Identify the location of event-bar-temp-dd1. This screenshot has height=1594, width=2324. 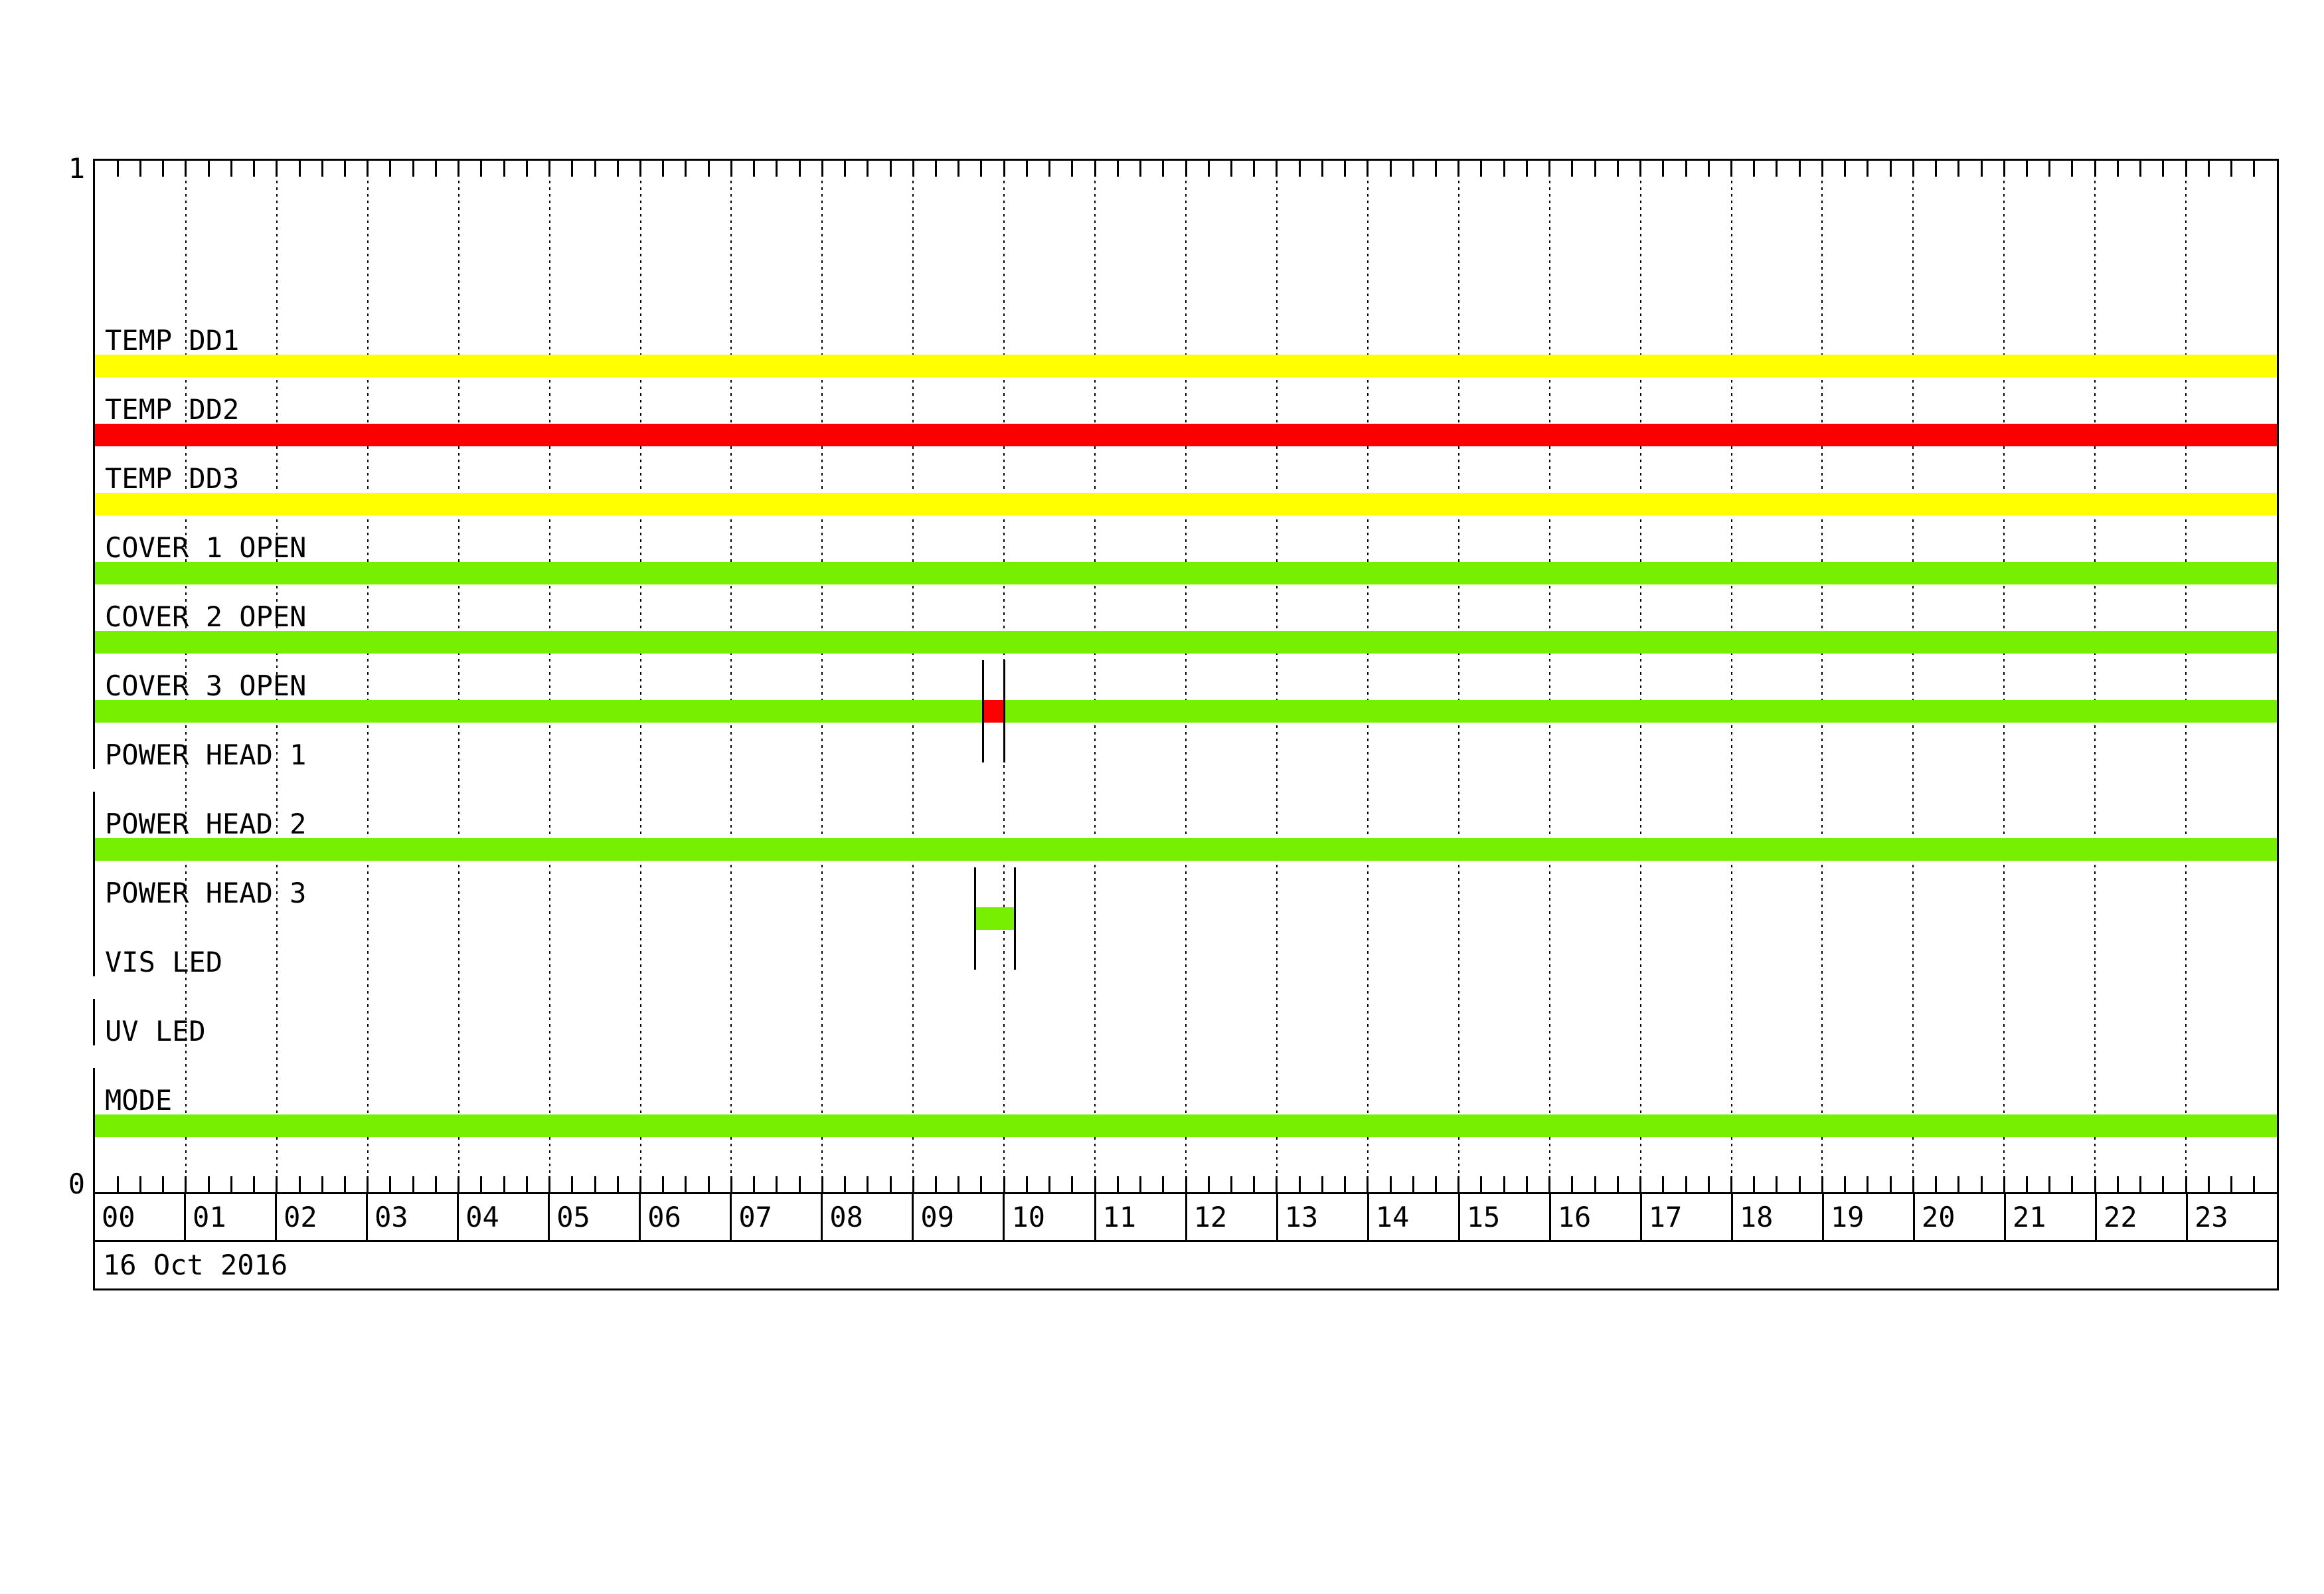
(1186, 366).